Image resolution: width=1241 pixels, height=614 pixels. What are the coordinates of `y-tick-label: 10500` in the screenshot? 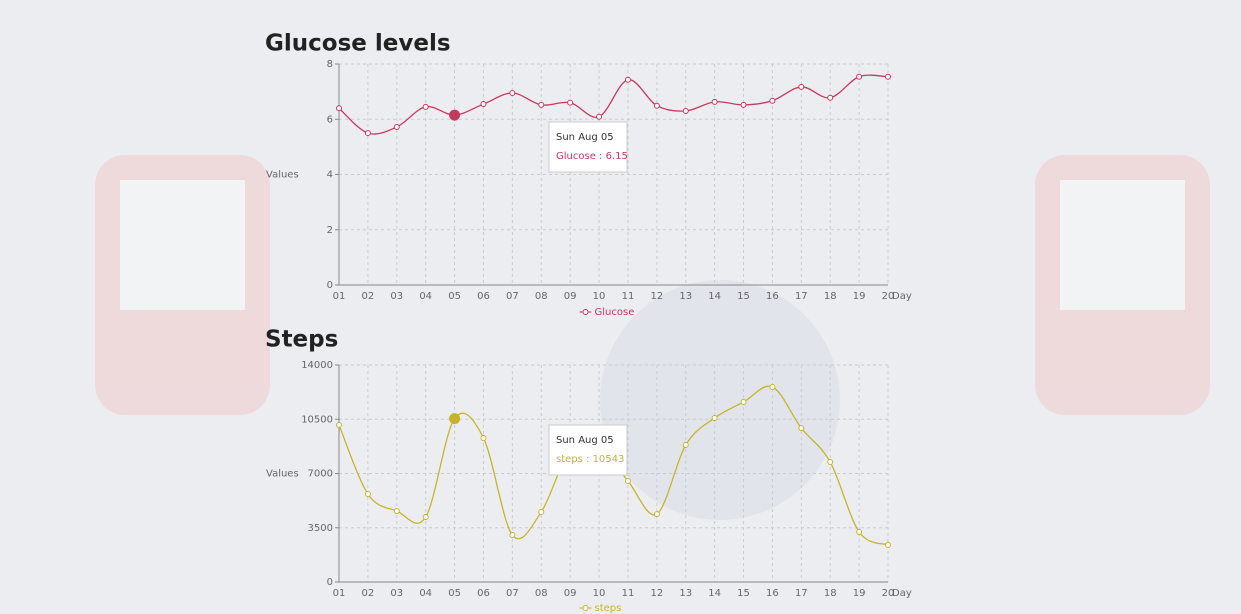 It's located at (317, 419).